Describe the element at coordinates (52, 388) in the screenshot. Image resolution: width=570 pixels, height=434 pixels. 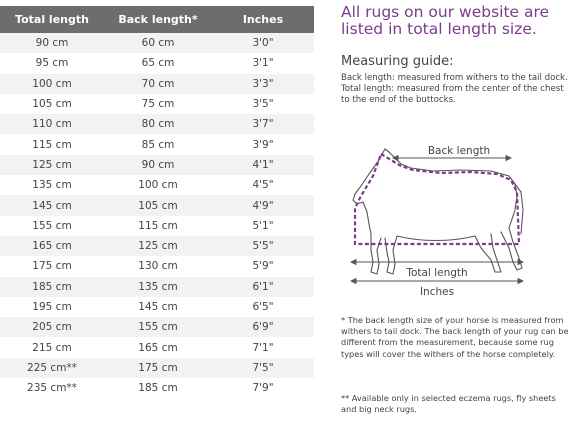
I see `cell-total-length: 235 cm**` at that location.